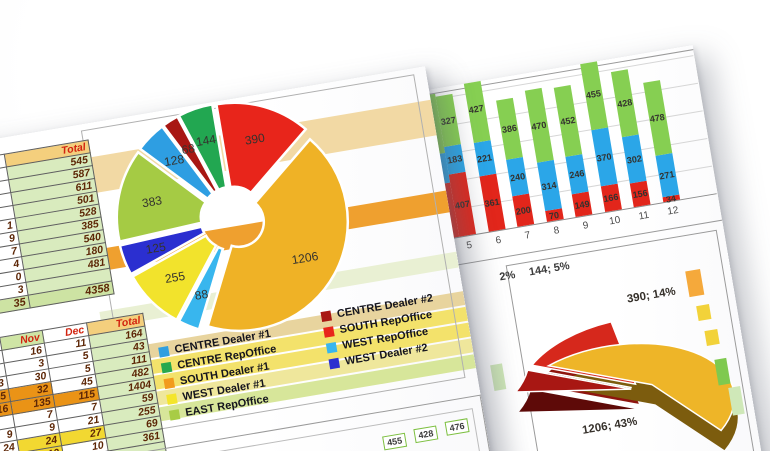  I want to click on table-cell: 24, so click(10, 445).